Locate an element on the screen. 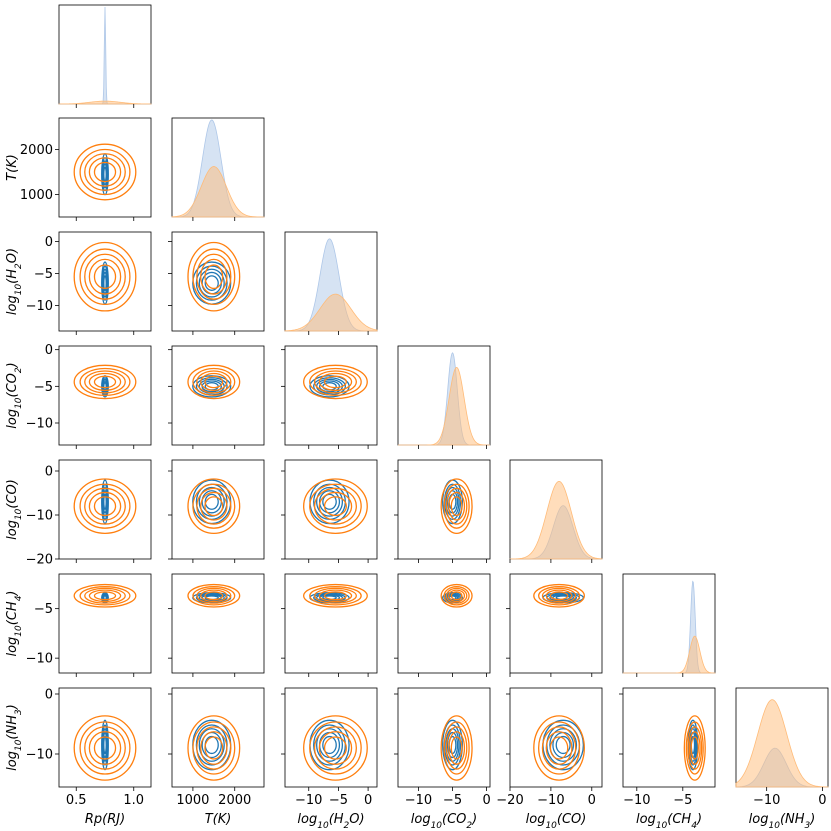  x-tick-label: 1.0 is located at coordinates (133, 800).